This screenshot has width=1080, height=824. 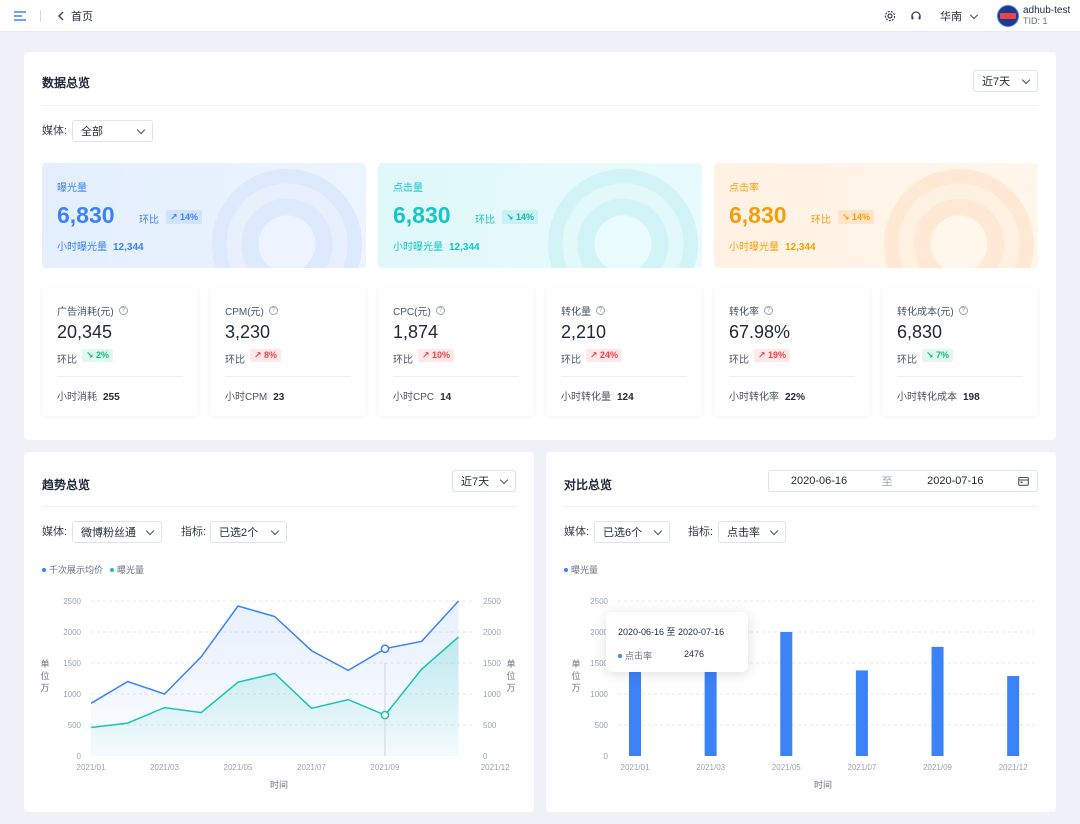 I want to click on kpi-card-clicks: 点击量 6,830 环比 ↘ 14% 小时曝光量 12,344, so click(x=540, y=215).